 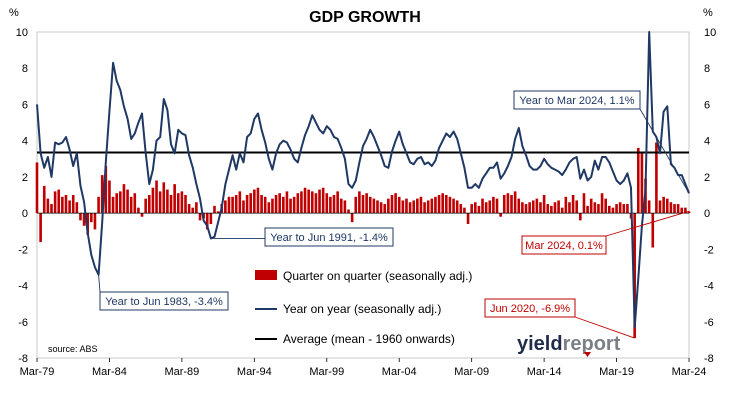 What do you see at coordinates (14, 13) in the screenshot?
I see `y-unit-left: %` at bounding box center [14, 13].